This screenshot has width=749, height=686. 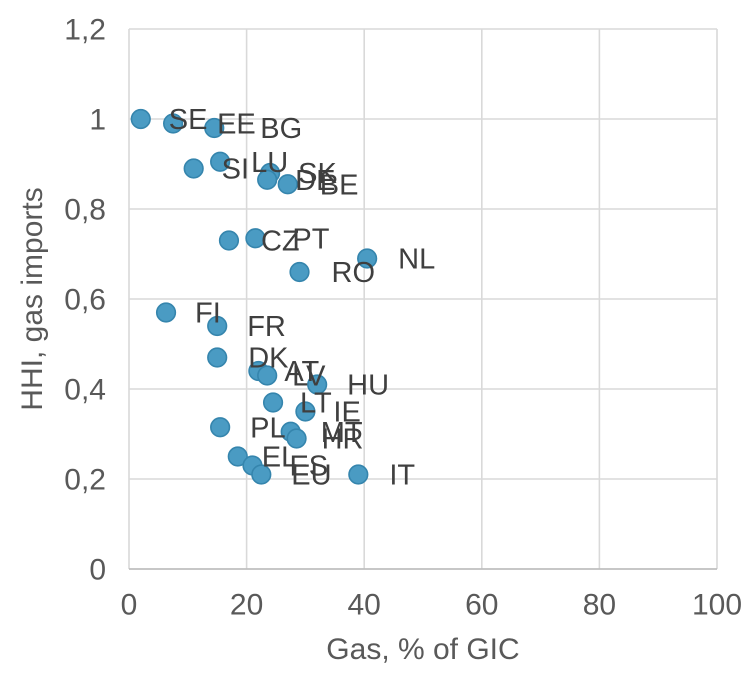 I want to click on x-tick-label: 20, so click(x=246, y=605).